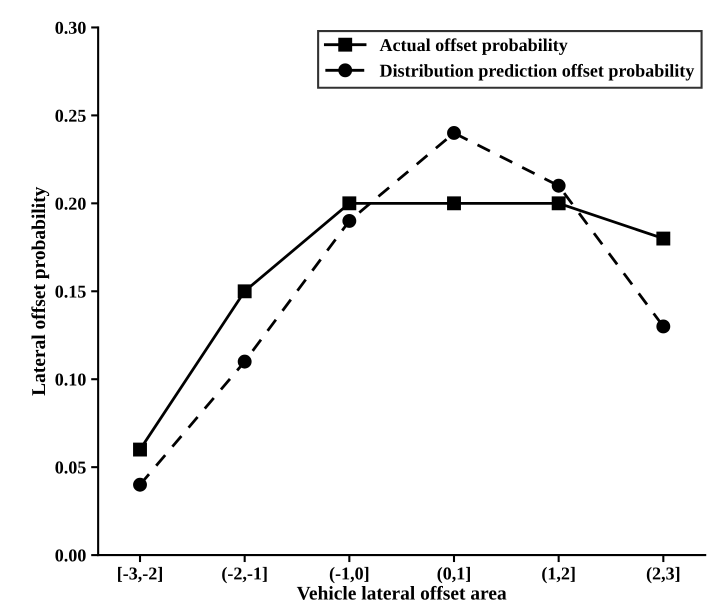  I want to click on y-axis-title: Lateral offset probability, so click(40, 291).